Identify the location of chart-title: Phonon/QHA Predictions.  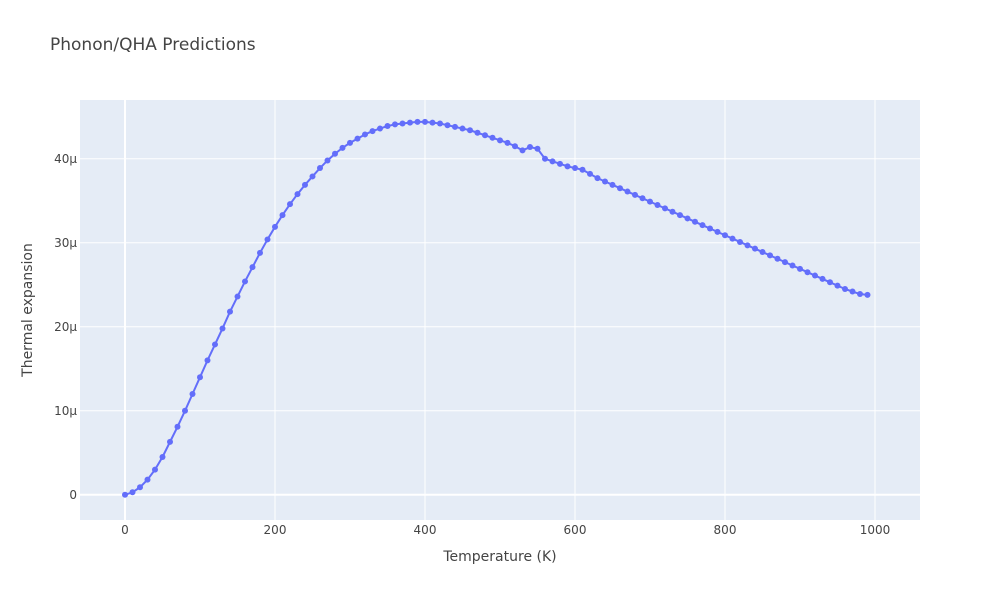
(153, 45).